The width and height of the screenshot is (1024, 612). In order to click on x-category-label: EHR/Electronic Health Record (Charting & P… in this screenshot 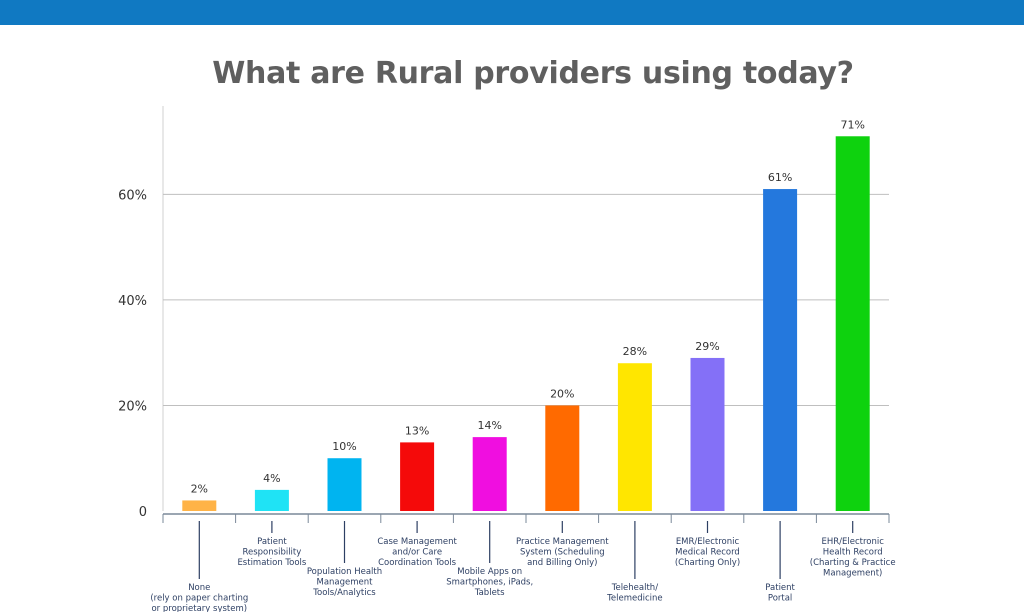, I will do `click(853, 558)`.